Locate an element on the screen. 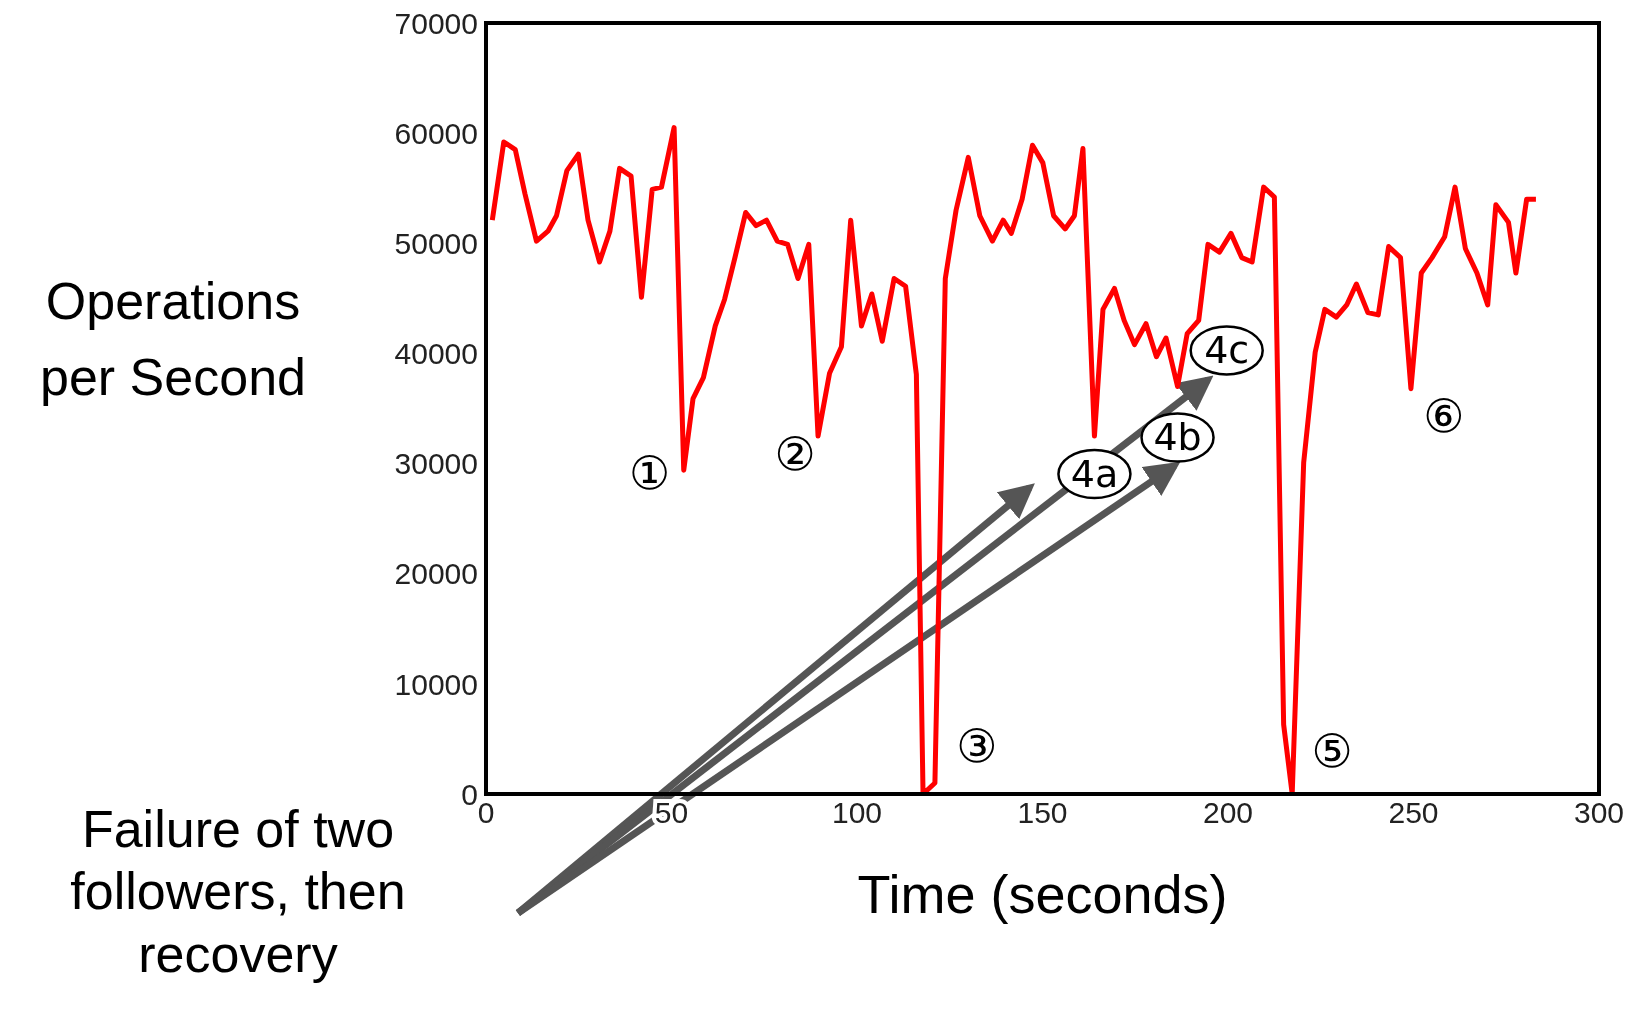 The height and width of the screenshot is (1025, 1647). y-tick-label: 20000 is located at coordinates (436, 574).